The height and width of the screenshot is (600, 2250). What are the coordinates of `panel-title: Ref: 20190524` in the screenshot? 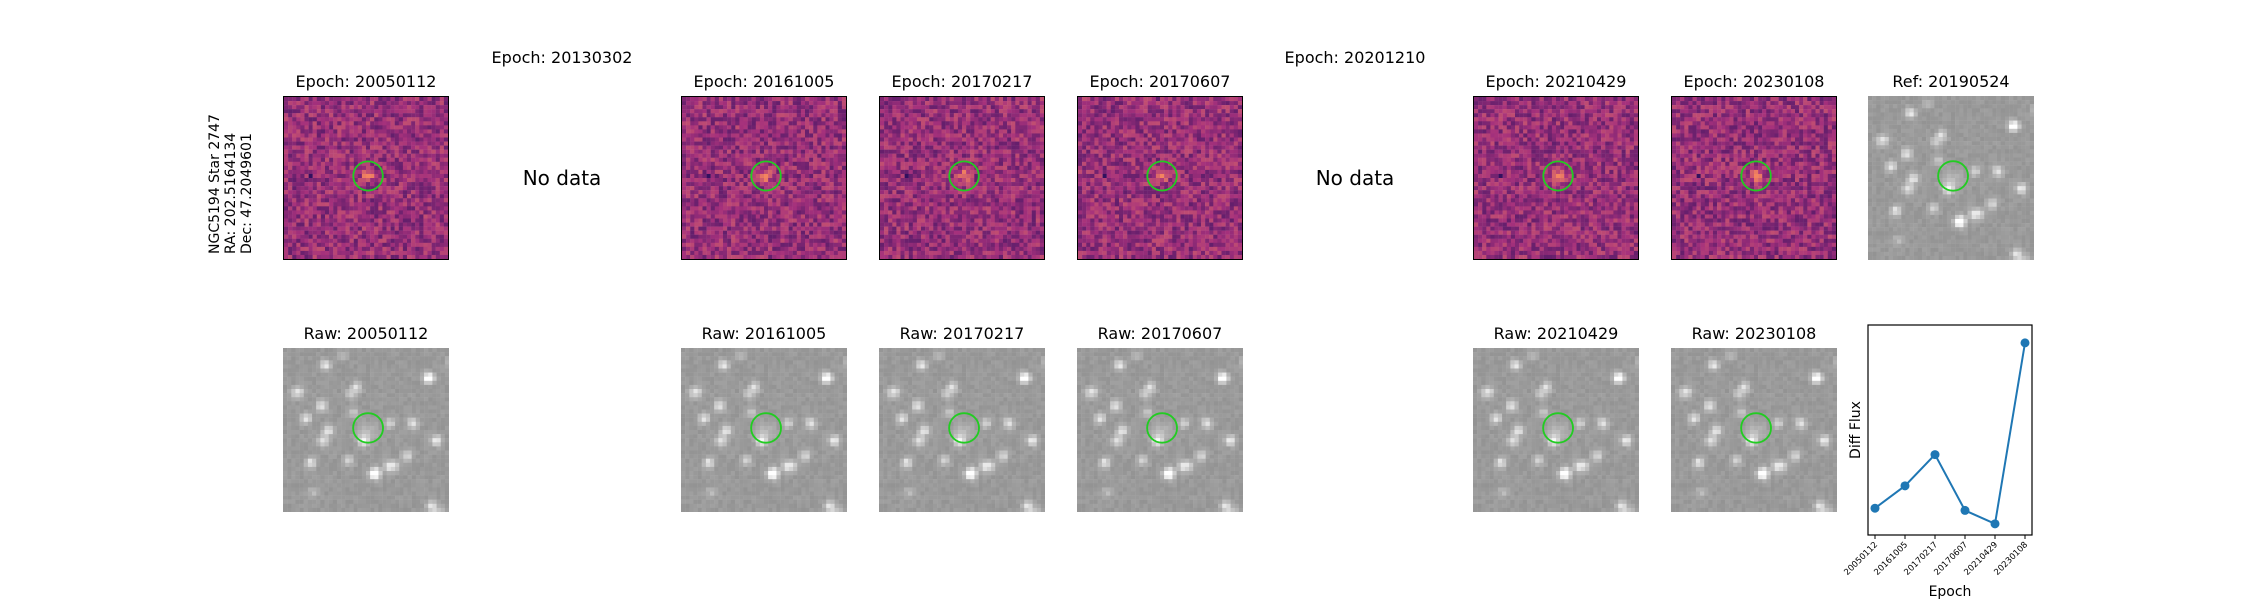 It's located at (1951, 82).